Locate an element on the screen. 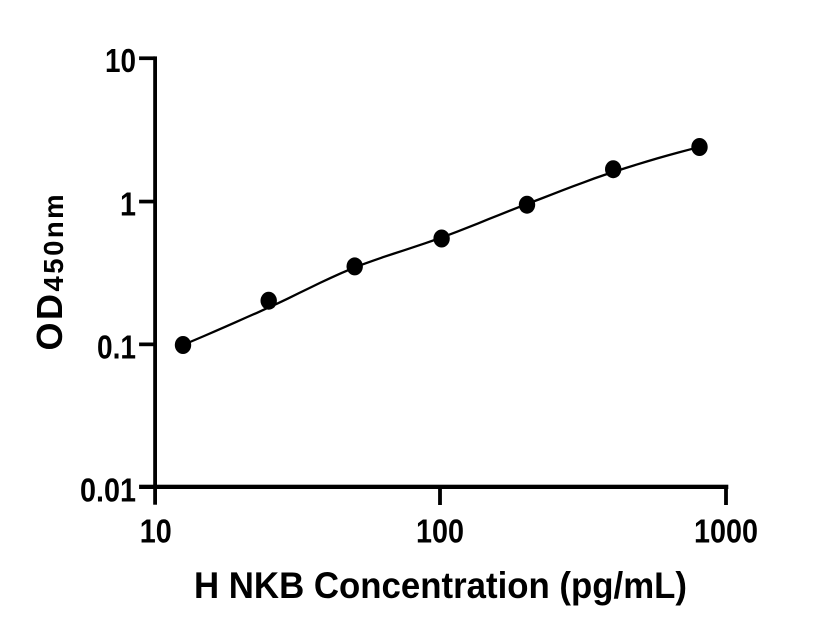 The height and width of the screenshot is (640, 816). svg-text: 1000 is located at coordinates (726, 531).